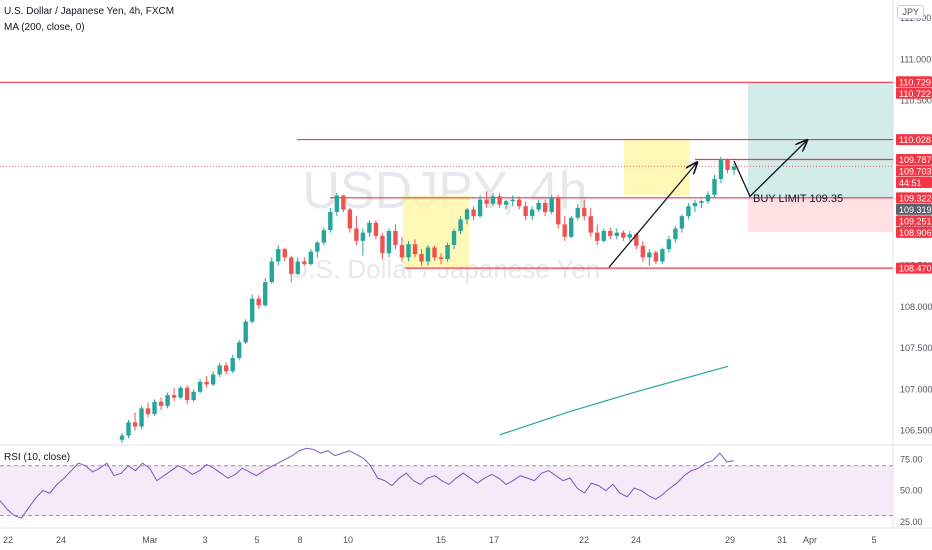 The width and height of the screenshot is (932, 550). What do you see at coordinates (915, 82) in the screenshot?
I see `price-label-text: 110.729` at bounding box center [915, 82].